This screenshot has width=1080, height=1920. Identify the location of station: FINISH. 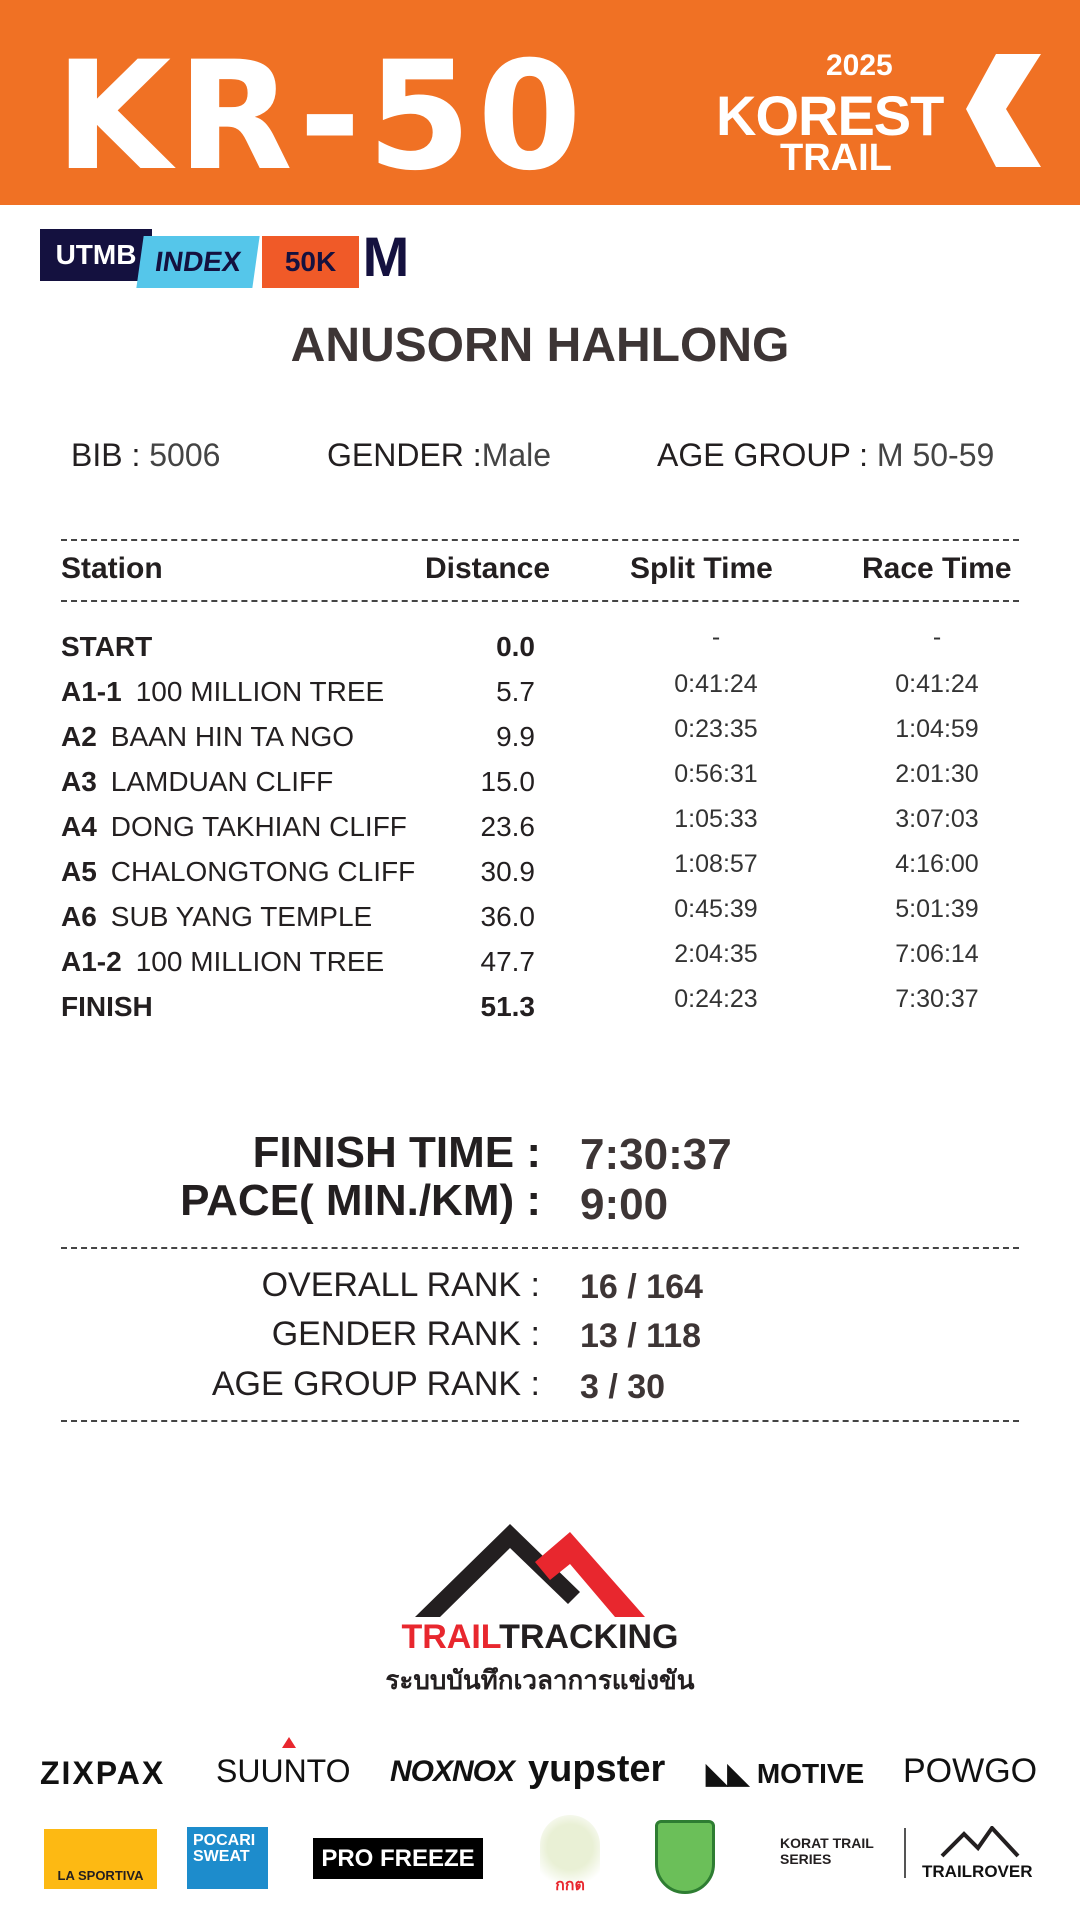
(114, 1007).